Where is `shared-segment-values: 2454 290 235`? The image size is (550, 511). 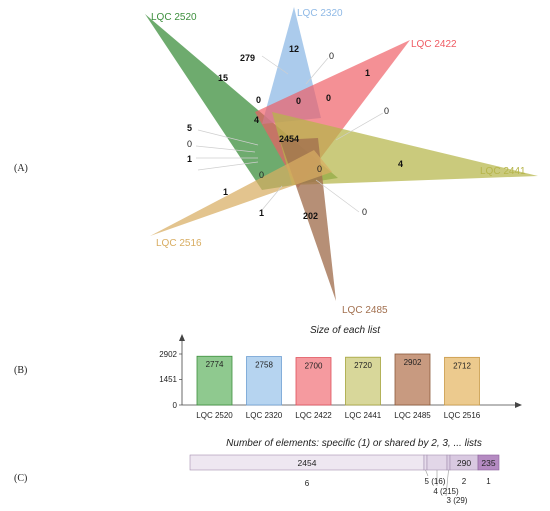
shared-segment-values: 2454 290 235 is located at coordinates (397, 463).